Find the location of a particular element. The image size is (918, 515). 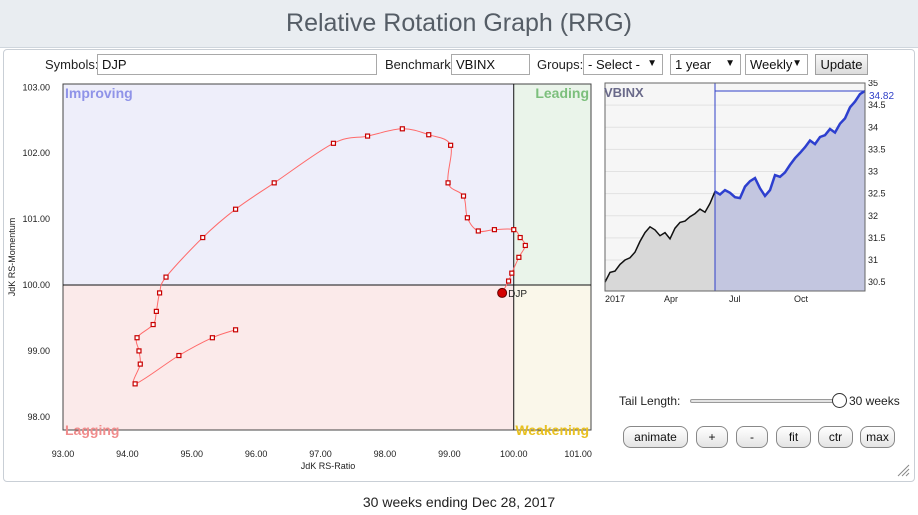

price-plot-frame is located at coordinates (735, 187).